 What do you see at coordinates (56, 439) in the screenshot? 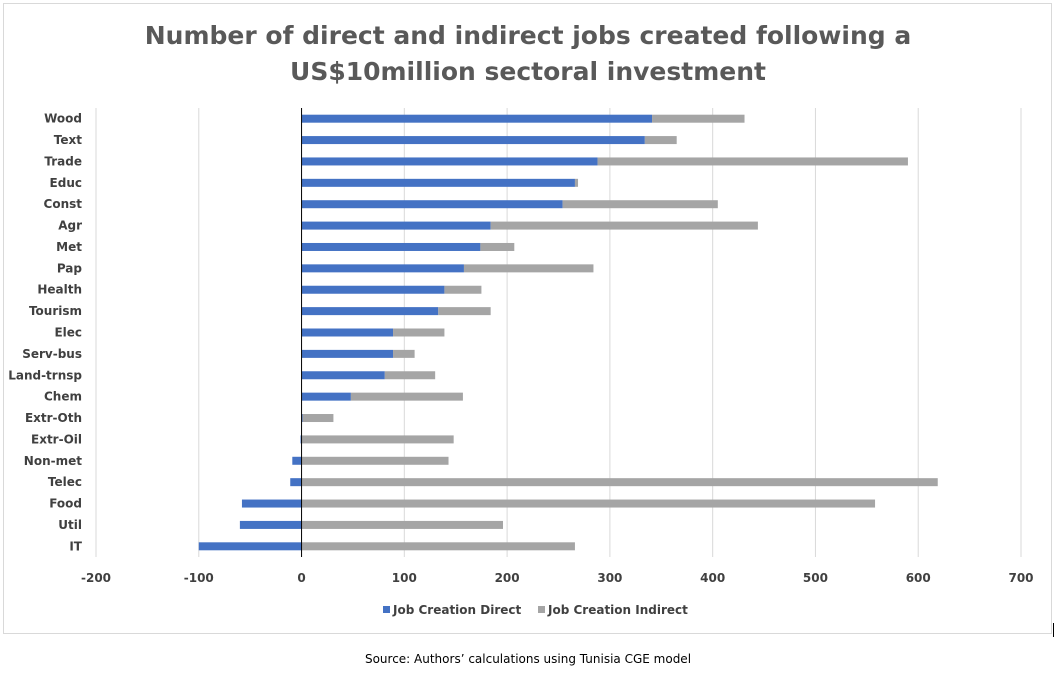
I see `category-label: Extr-Oil` at bounding box center [56, 439].